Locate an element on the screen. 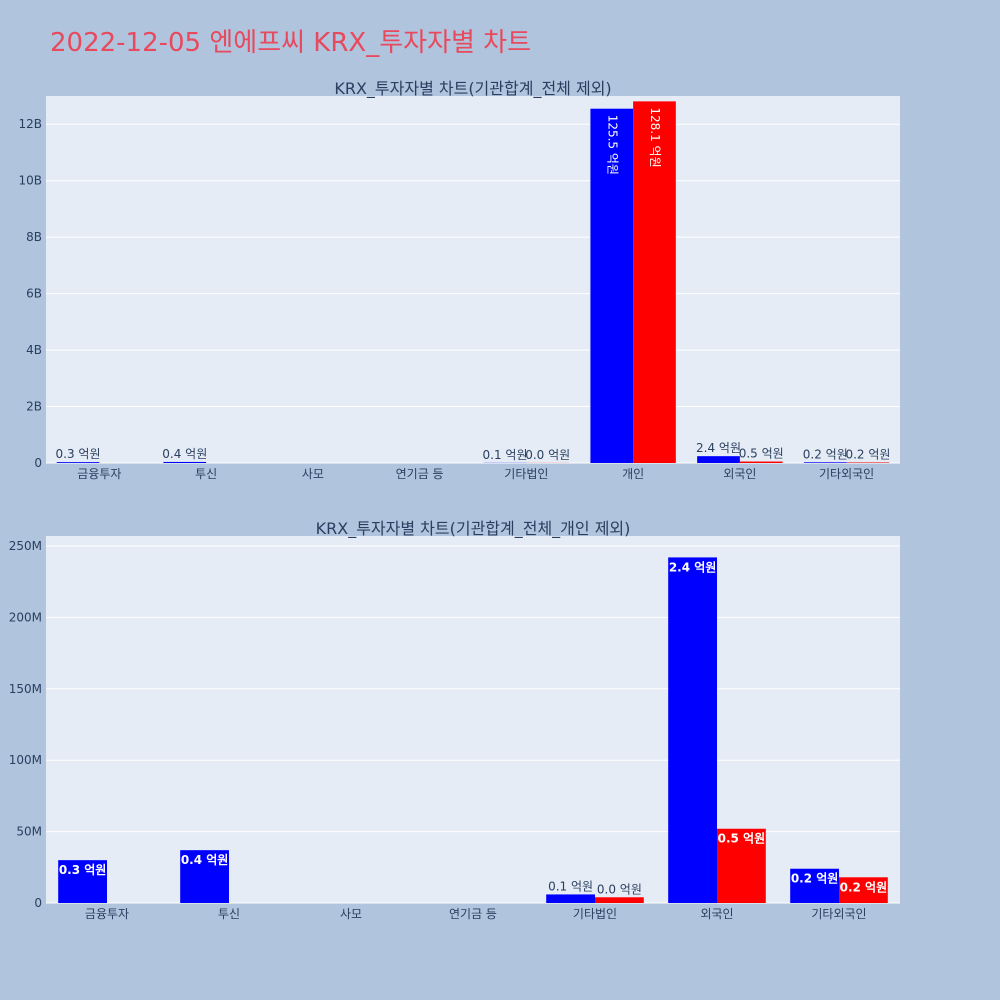 The width and height of the screenshot is (1000, 1000). y-tick-label: 6B is located at coordinates (34, 294).